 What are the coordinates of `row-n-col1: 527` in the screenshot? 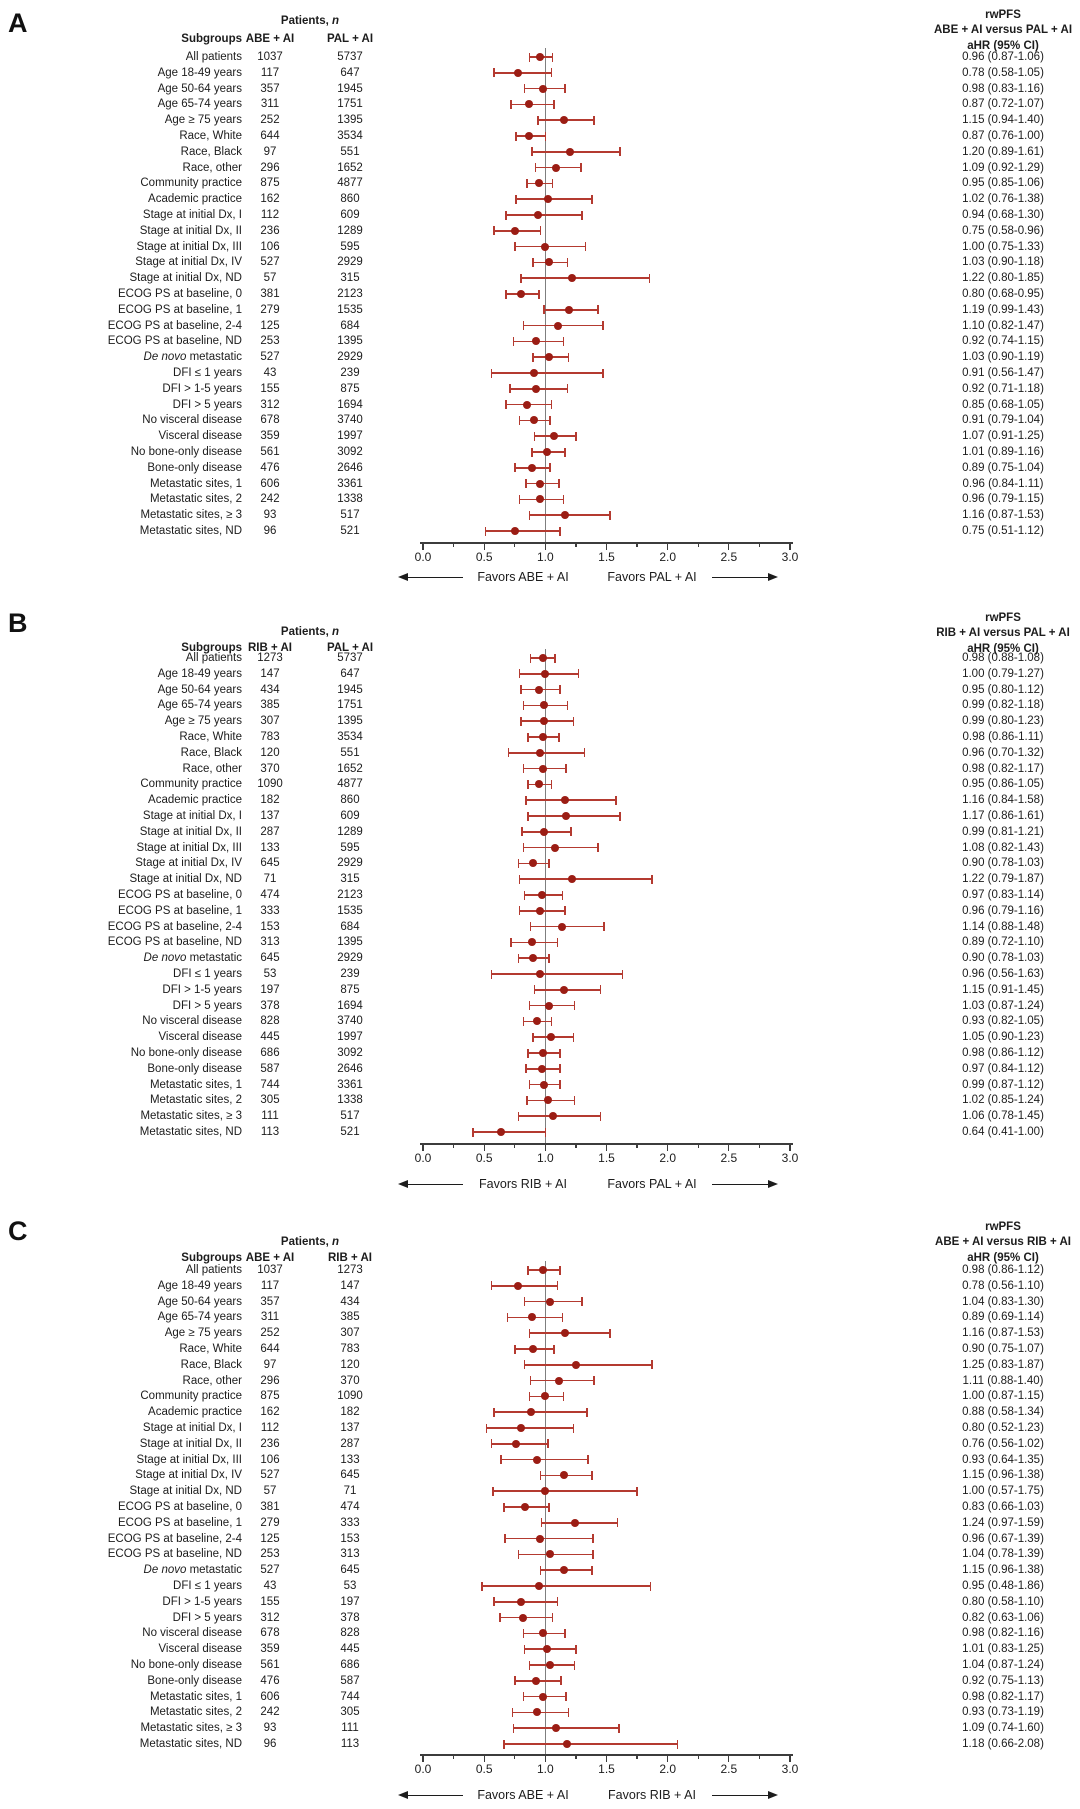 It's located at (270, 357).